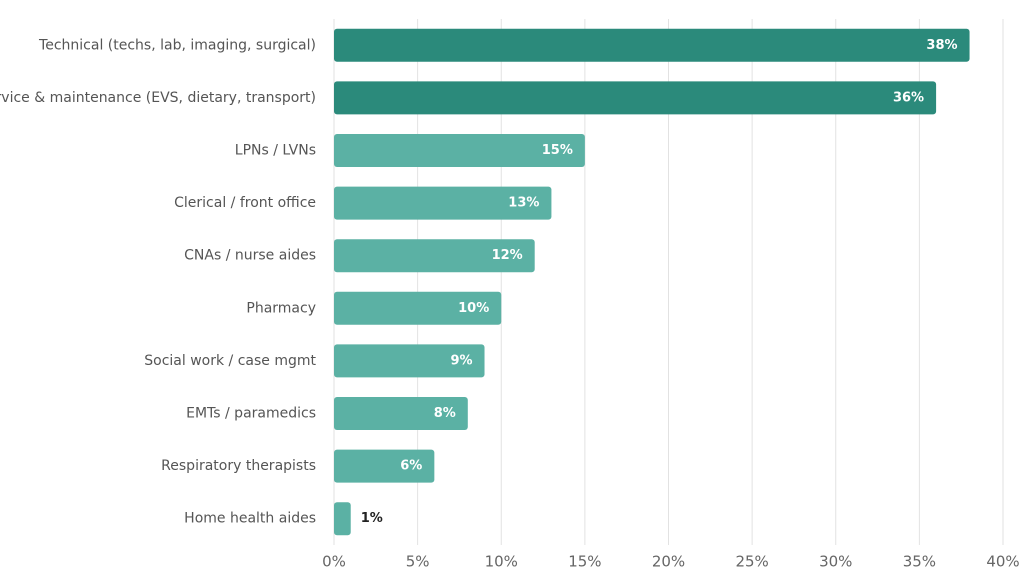 This screenshot has width=1024, height=576. What do you see at coordinates (250, 256) in the screenshot?
I see `y-tick-label: CNAs / nurse aides` at bounding box center [250, 256].